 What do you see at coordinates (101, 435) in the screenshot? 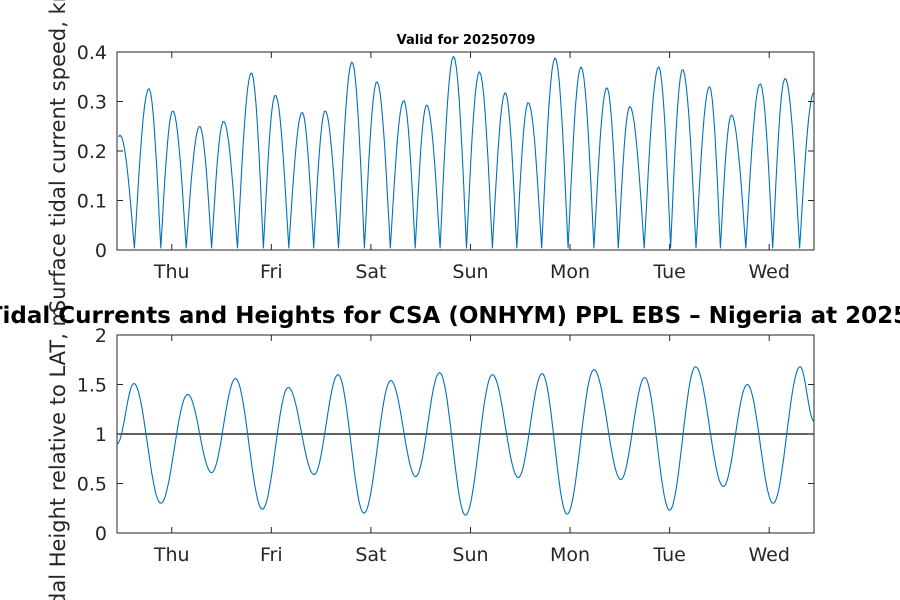
I see `tidal-height-ytick-label: 1` at bounding box center [101, 435].